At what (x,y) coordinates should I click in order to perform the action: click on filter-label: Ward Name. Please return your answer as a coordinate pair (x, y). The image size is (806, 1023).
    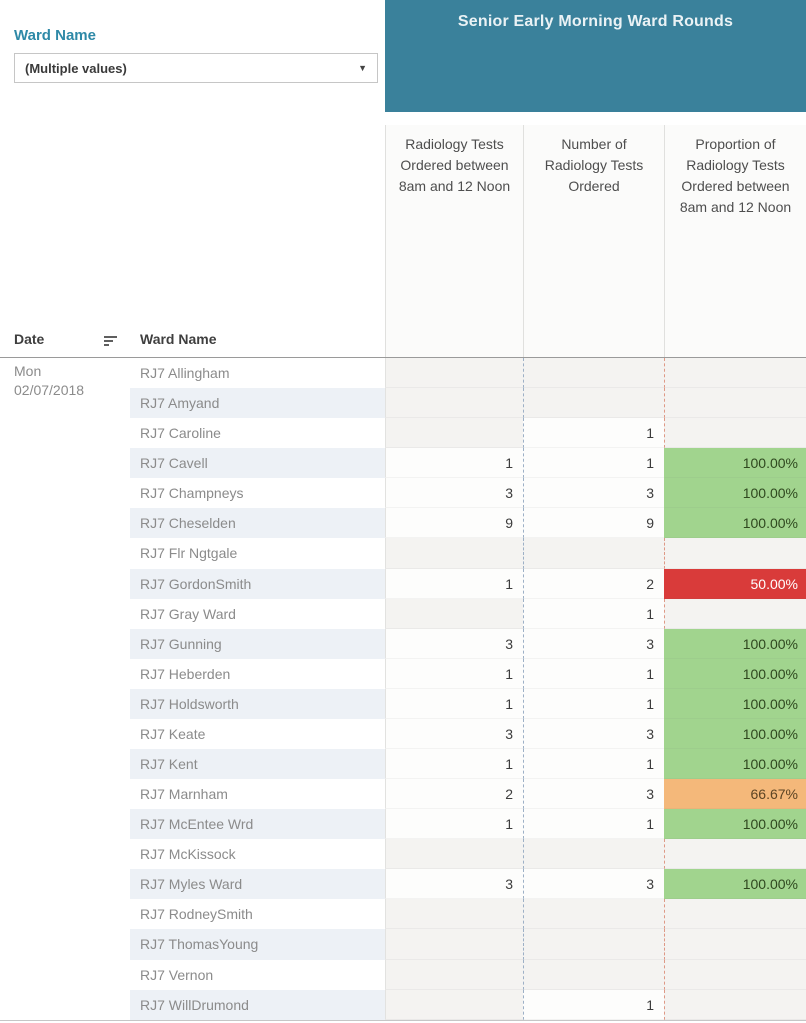
    Looking at the image, I should click on (55, 35).